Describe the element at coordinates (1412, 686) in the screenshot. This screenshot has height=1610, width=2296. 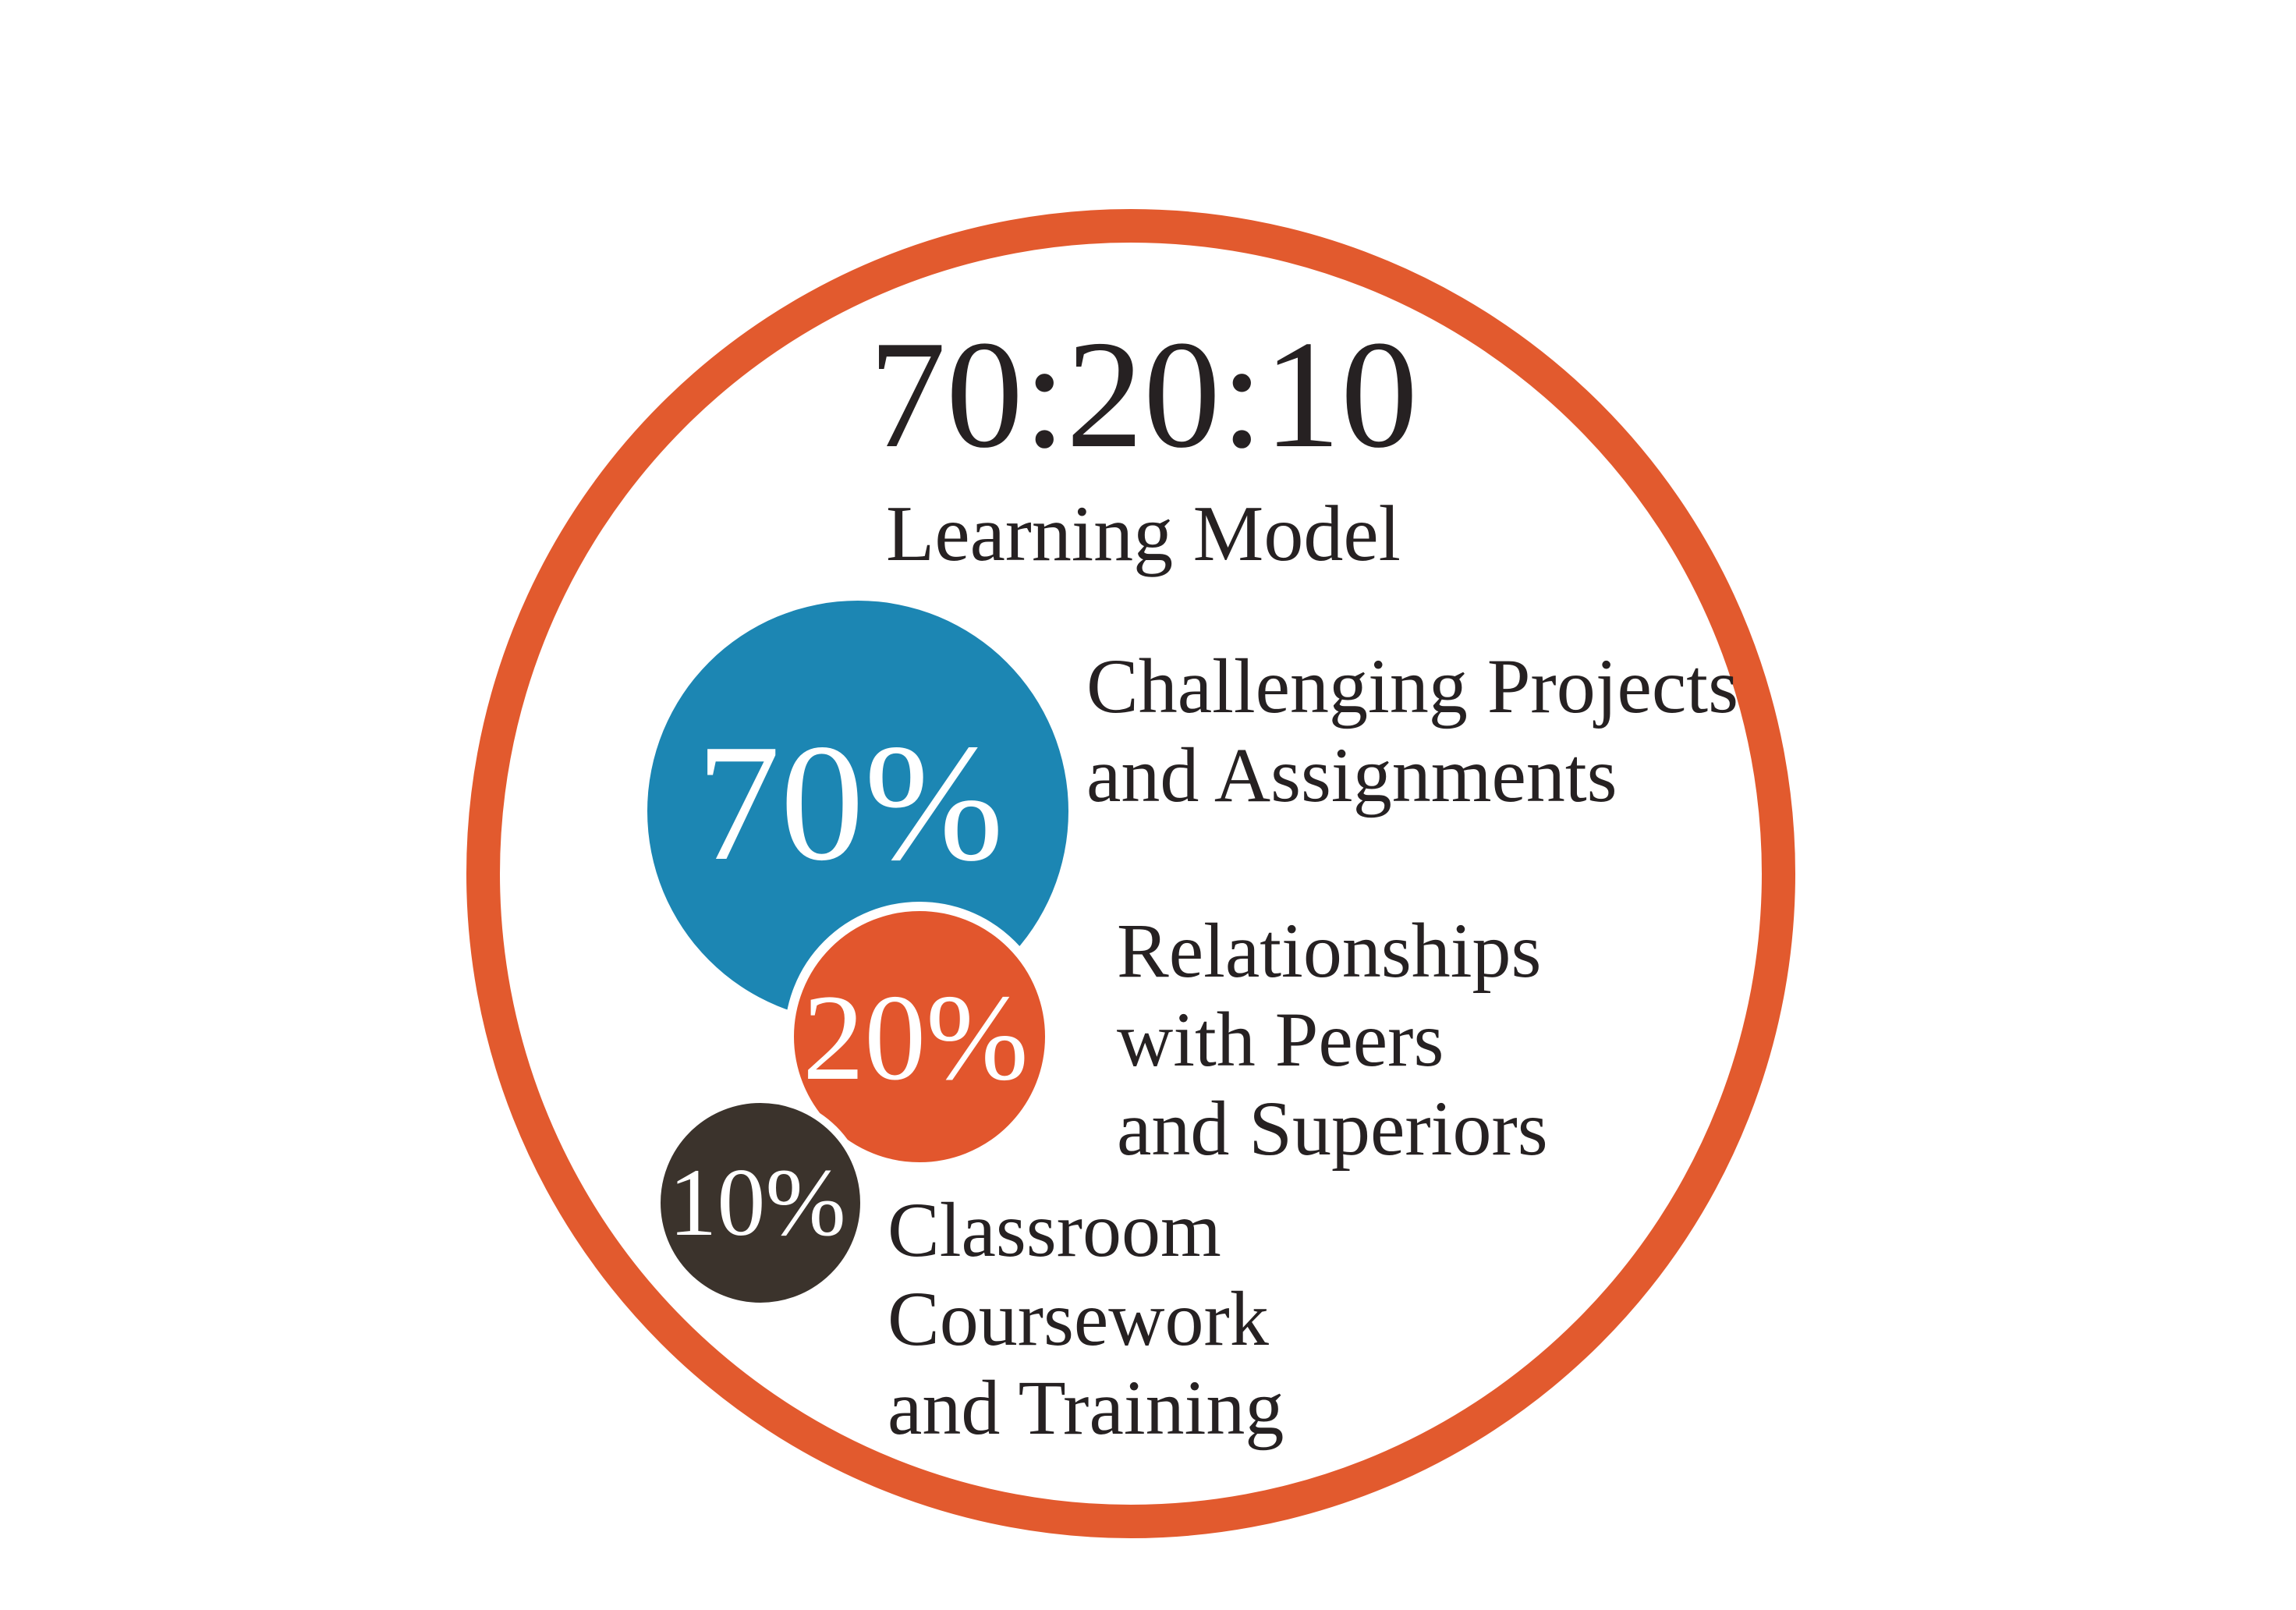
I see `segment-label-line: Challenging Projects` at that location.